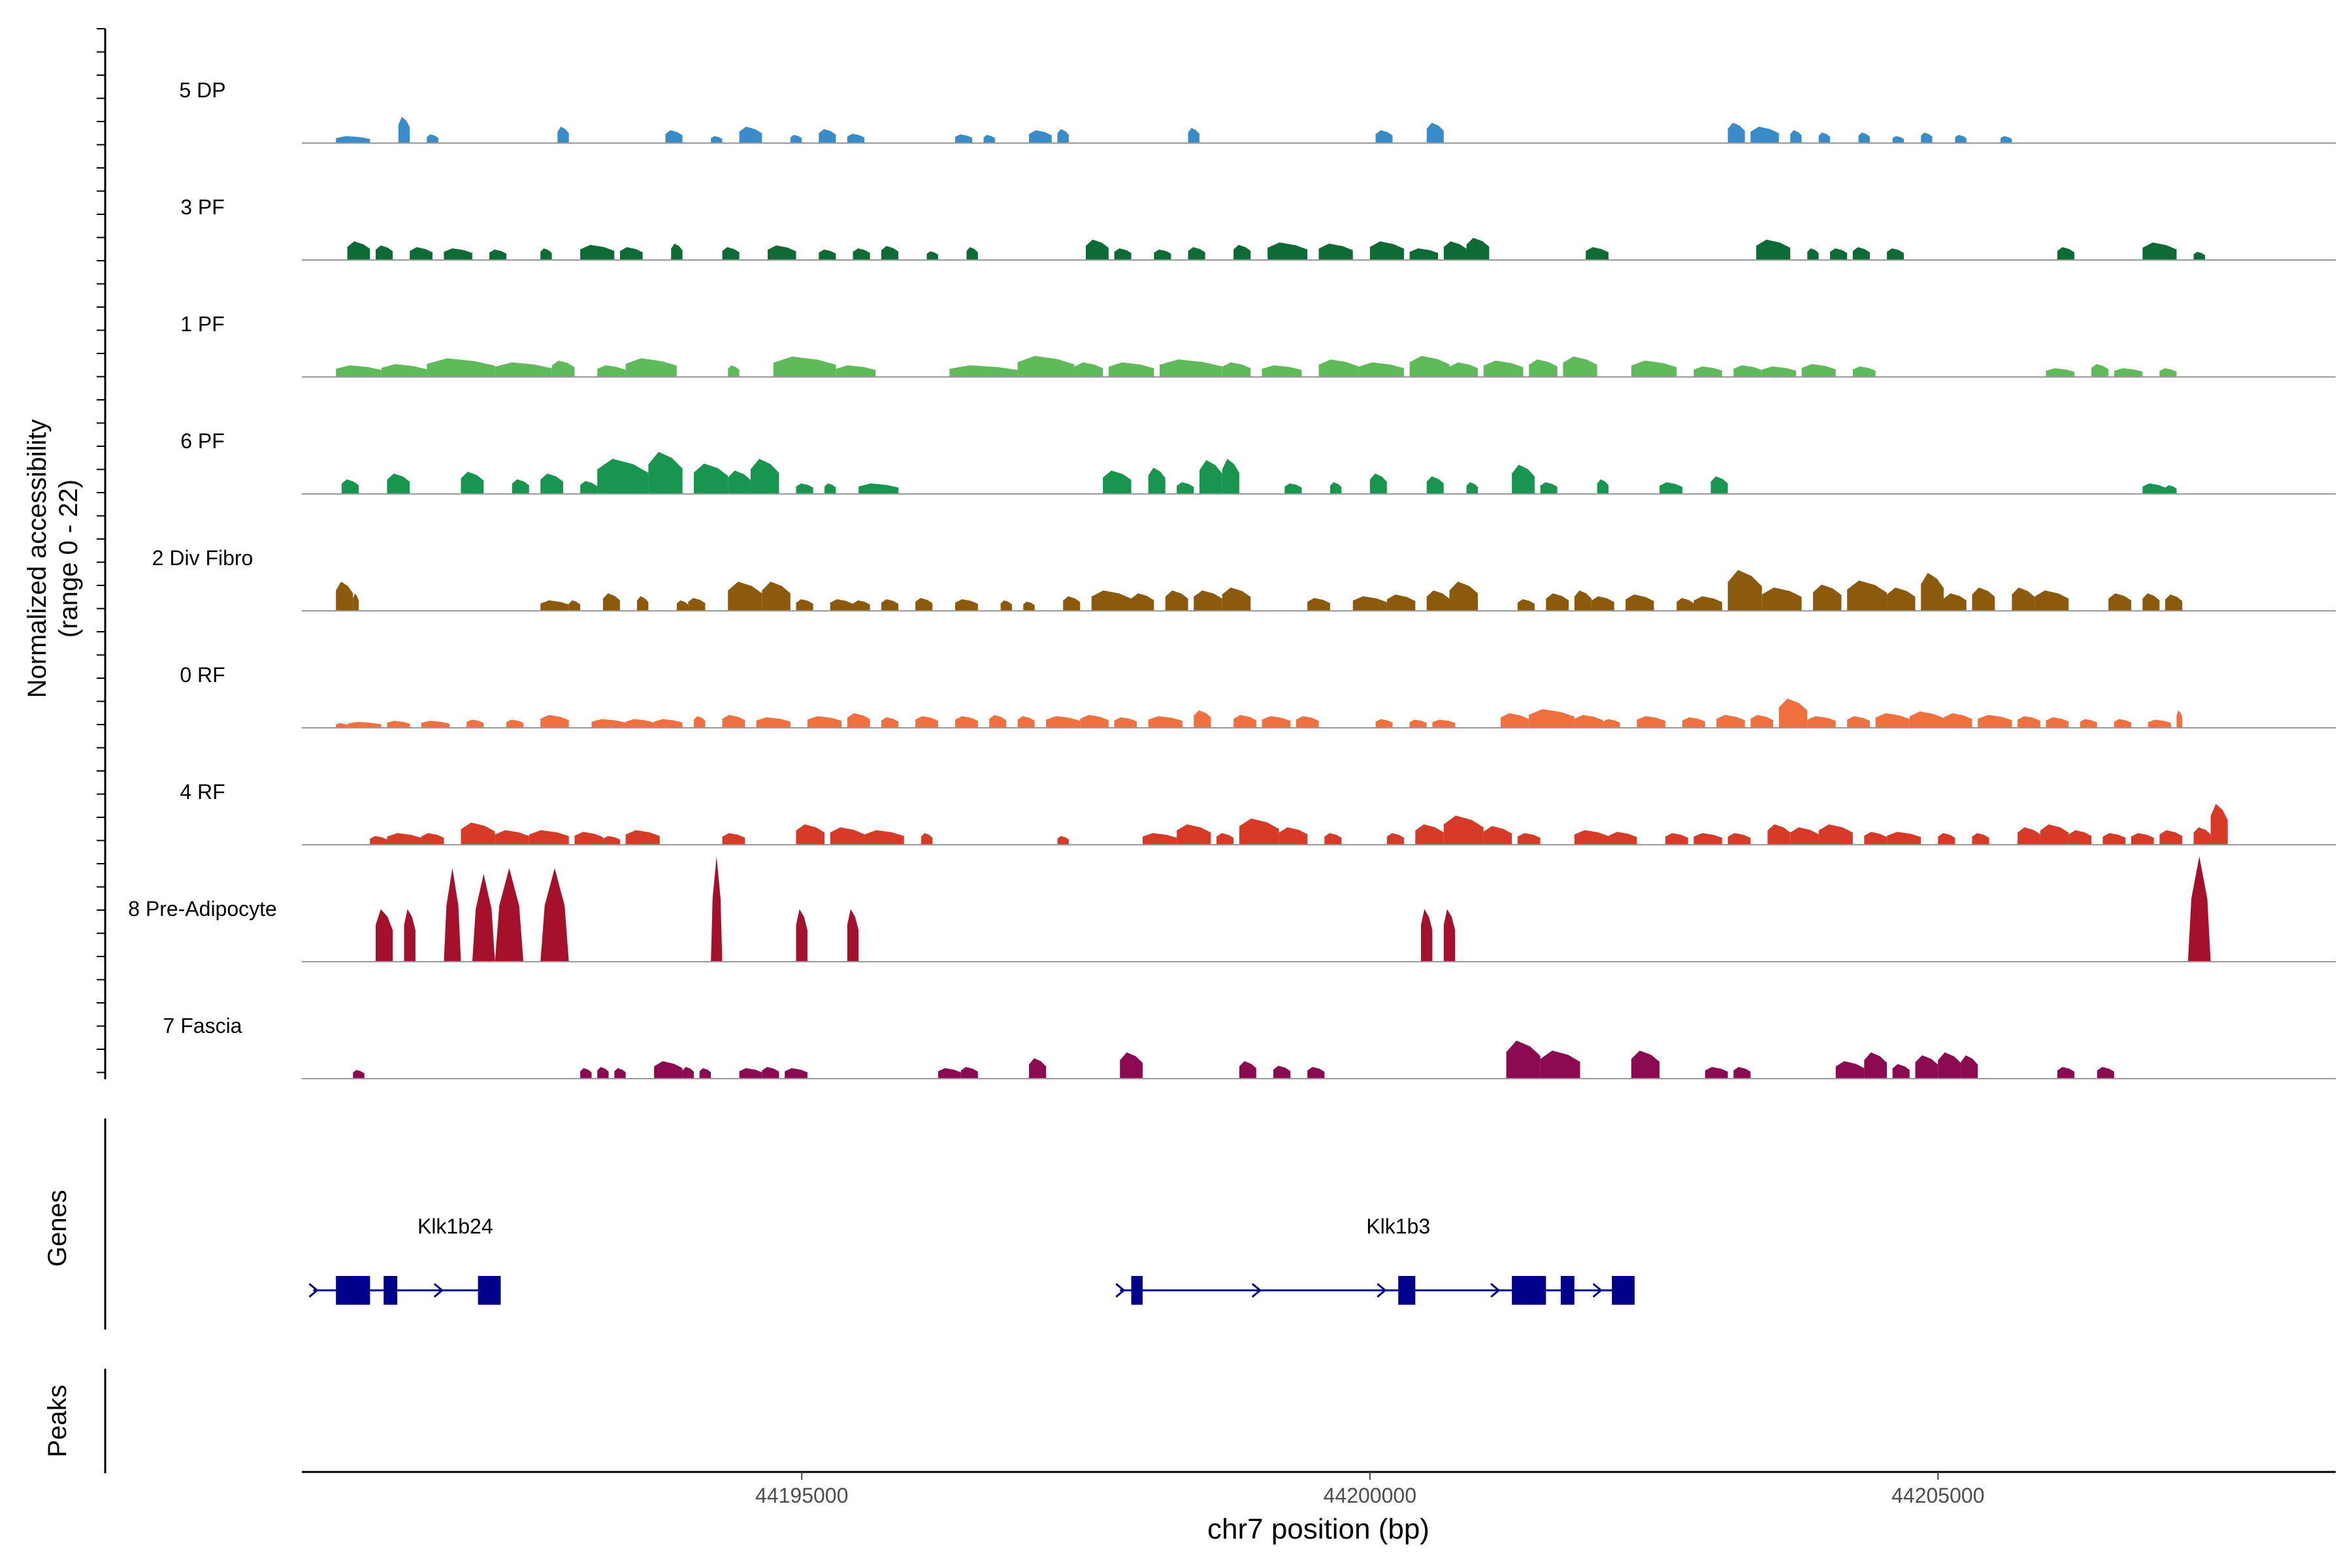 Image resolution: width=2352 pixels, height=1568 pixels. I want to click on gene-label: Klk1b3, so click(1398, 1226).